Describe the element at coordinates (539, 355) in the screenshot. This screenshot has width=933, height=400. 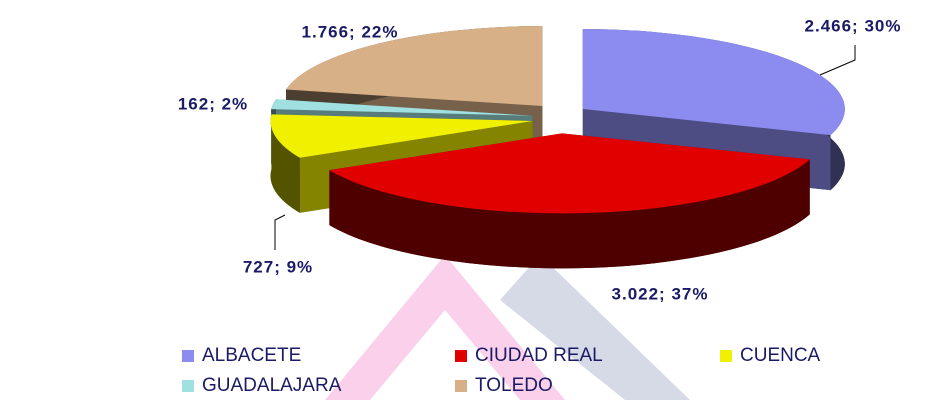
I see `legend-label: CIUDAD REAL` at that location.